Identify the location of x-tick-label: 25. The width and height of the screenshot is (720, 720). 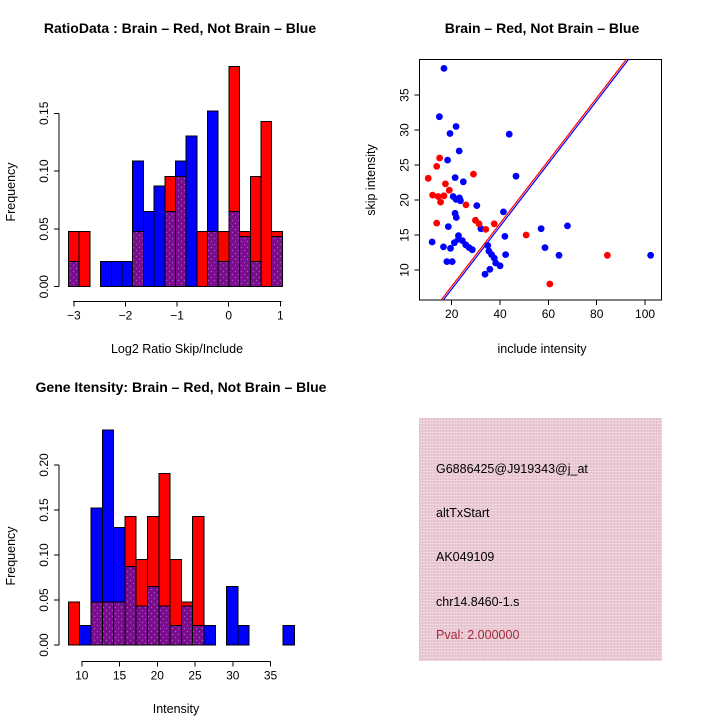
(195, 676).